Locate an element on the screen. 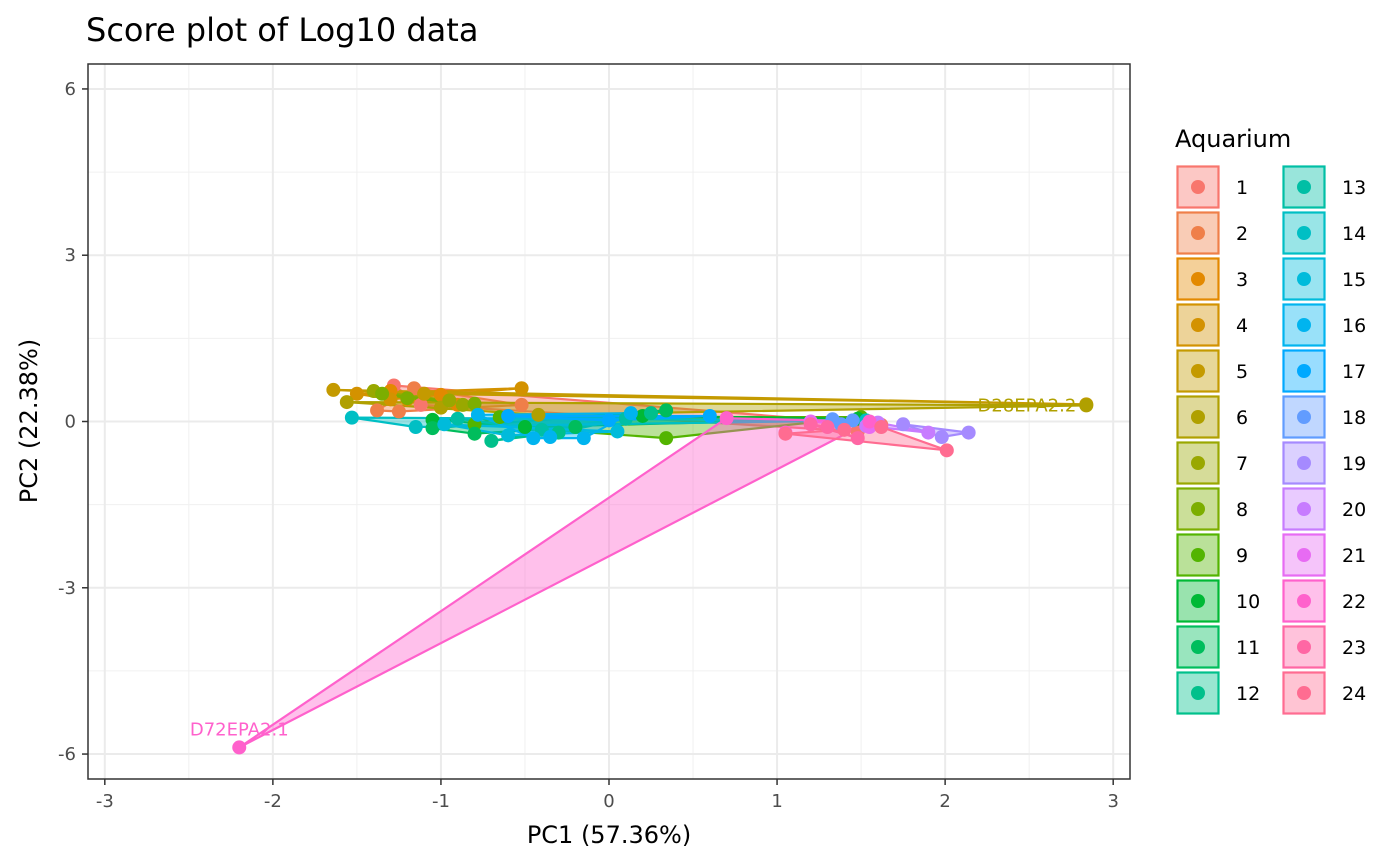 This screenshot has height=865, width=1400. chart-title: Score plot of Log10 data is located at coordinates (282, 30).